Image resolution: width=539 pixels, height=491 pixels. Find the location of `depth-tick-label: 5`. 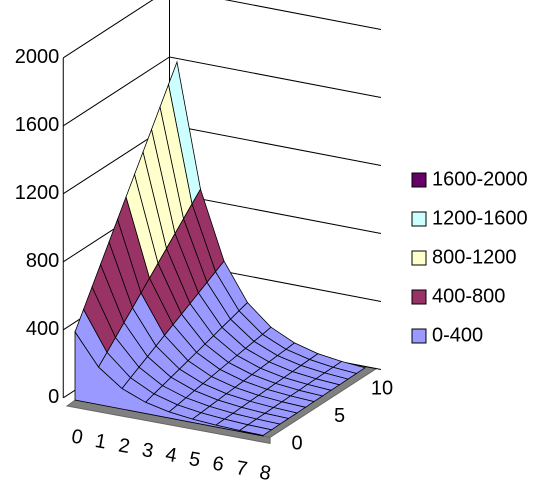

depth-tick-label: 5 is located at coordinates (339, 416).